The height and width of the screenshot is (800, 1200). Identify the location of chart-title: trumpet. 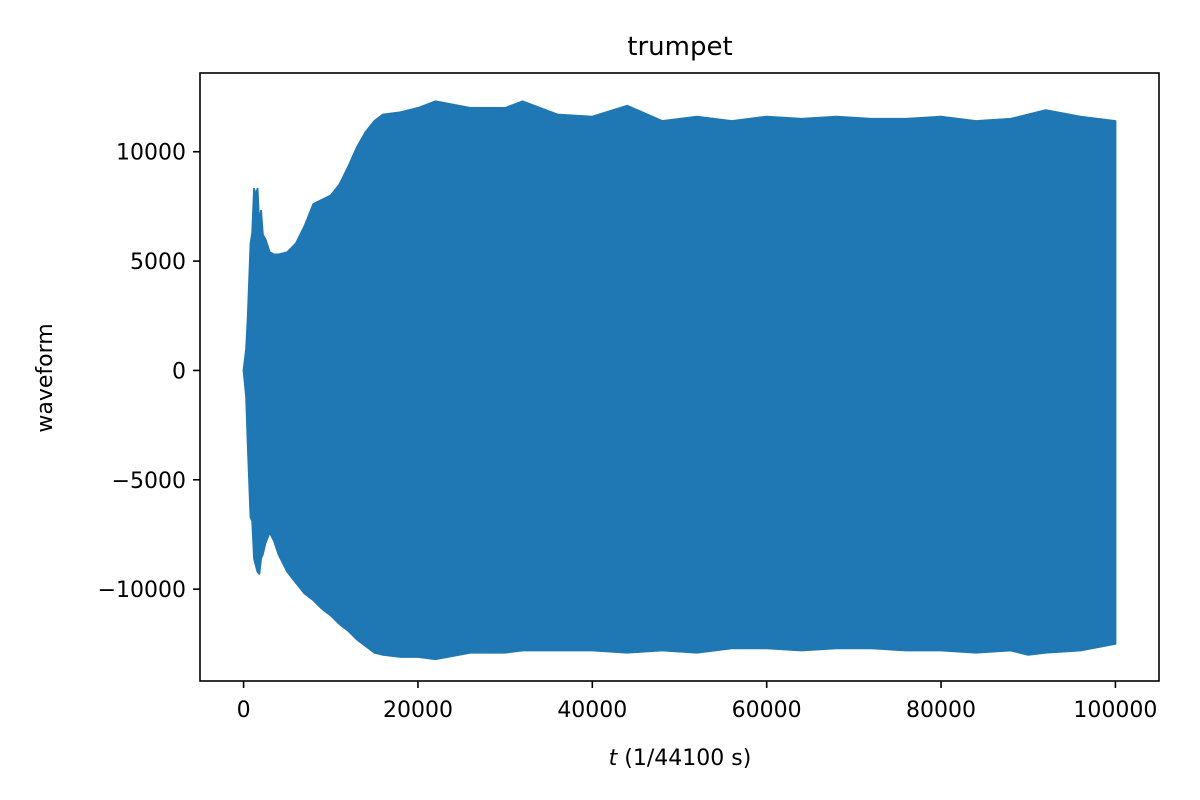
(679, 47).